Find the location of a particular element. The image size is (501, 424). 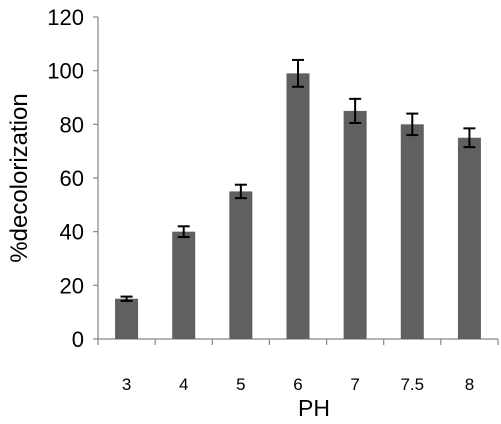

x-tick-label-4: 4 is located at coordinates (183, 384).